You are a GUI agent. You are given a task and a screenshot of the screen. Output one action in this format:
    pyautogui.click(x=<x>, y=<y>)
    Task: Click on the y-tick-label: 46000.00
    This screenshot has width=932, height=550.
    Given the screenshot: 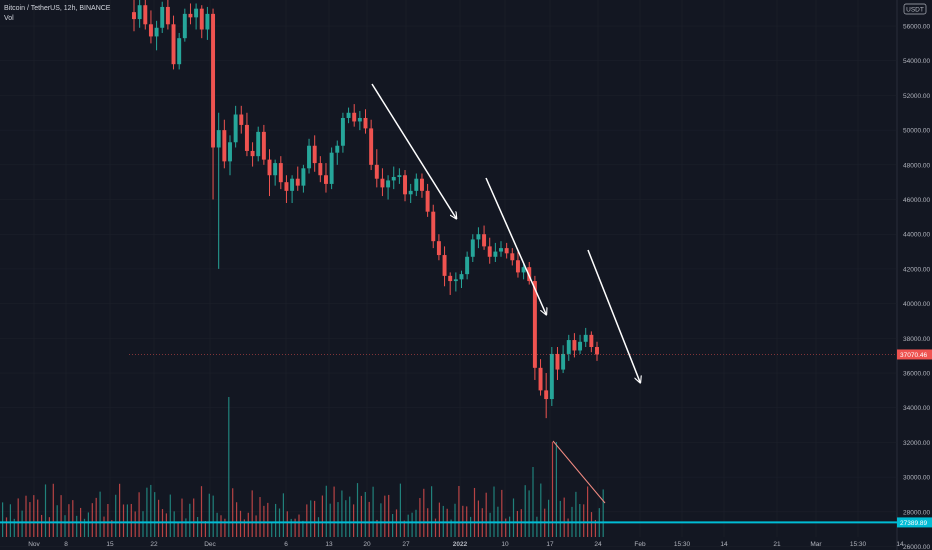 What is the action you would take?
    pyautogui.click(x=916, y=200)
    